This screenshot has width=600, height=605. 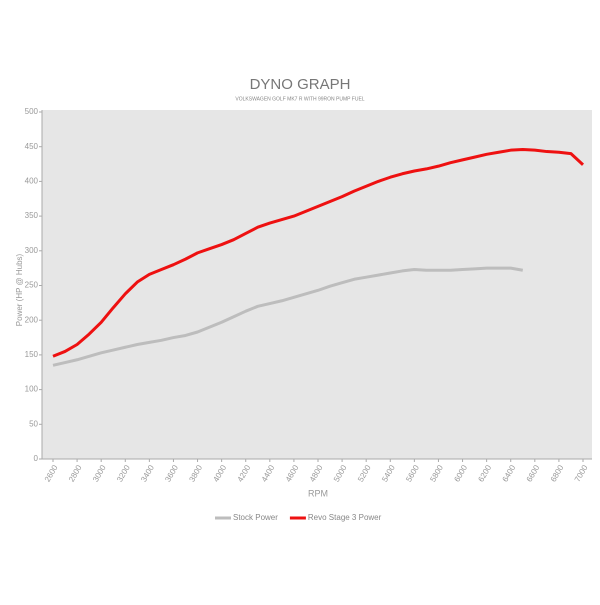 What do you see at coordinates (32, 285) in the screenshot?
I see `y-tick-label: 250` at bounding box center [32, 285].